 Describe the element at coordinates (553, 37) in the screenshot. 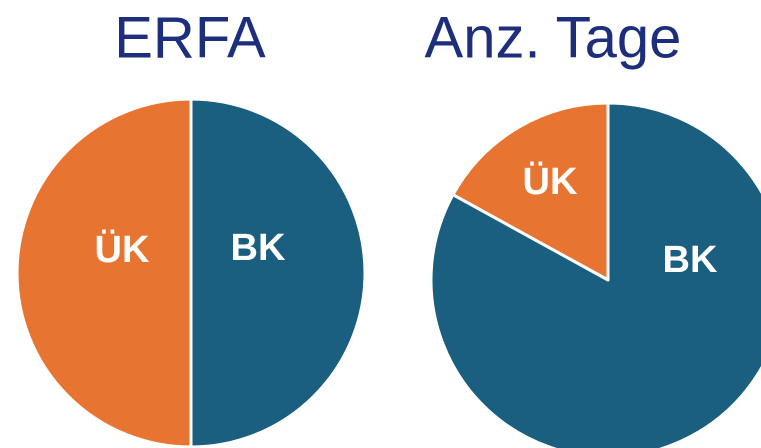

I see `chart-title: Anz. Tage` at that location.